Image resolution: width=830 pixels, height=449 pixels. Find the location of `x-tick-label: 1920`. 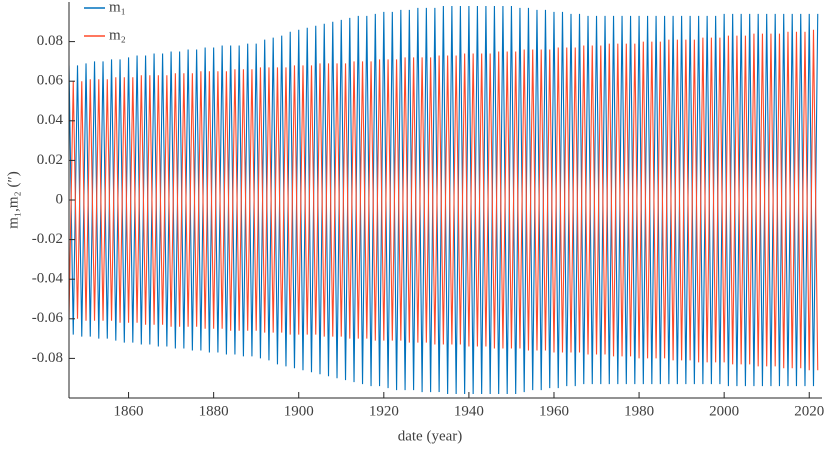

x-tick-label: 1920 is located at coordinates (384, 411).